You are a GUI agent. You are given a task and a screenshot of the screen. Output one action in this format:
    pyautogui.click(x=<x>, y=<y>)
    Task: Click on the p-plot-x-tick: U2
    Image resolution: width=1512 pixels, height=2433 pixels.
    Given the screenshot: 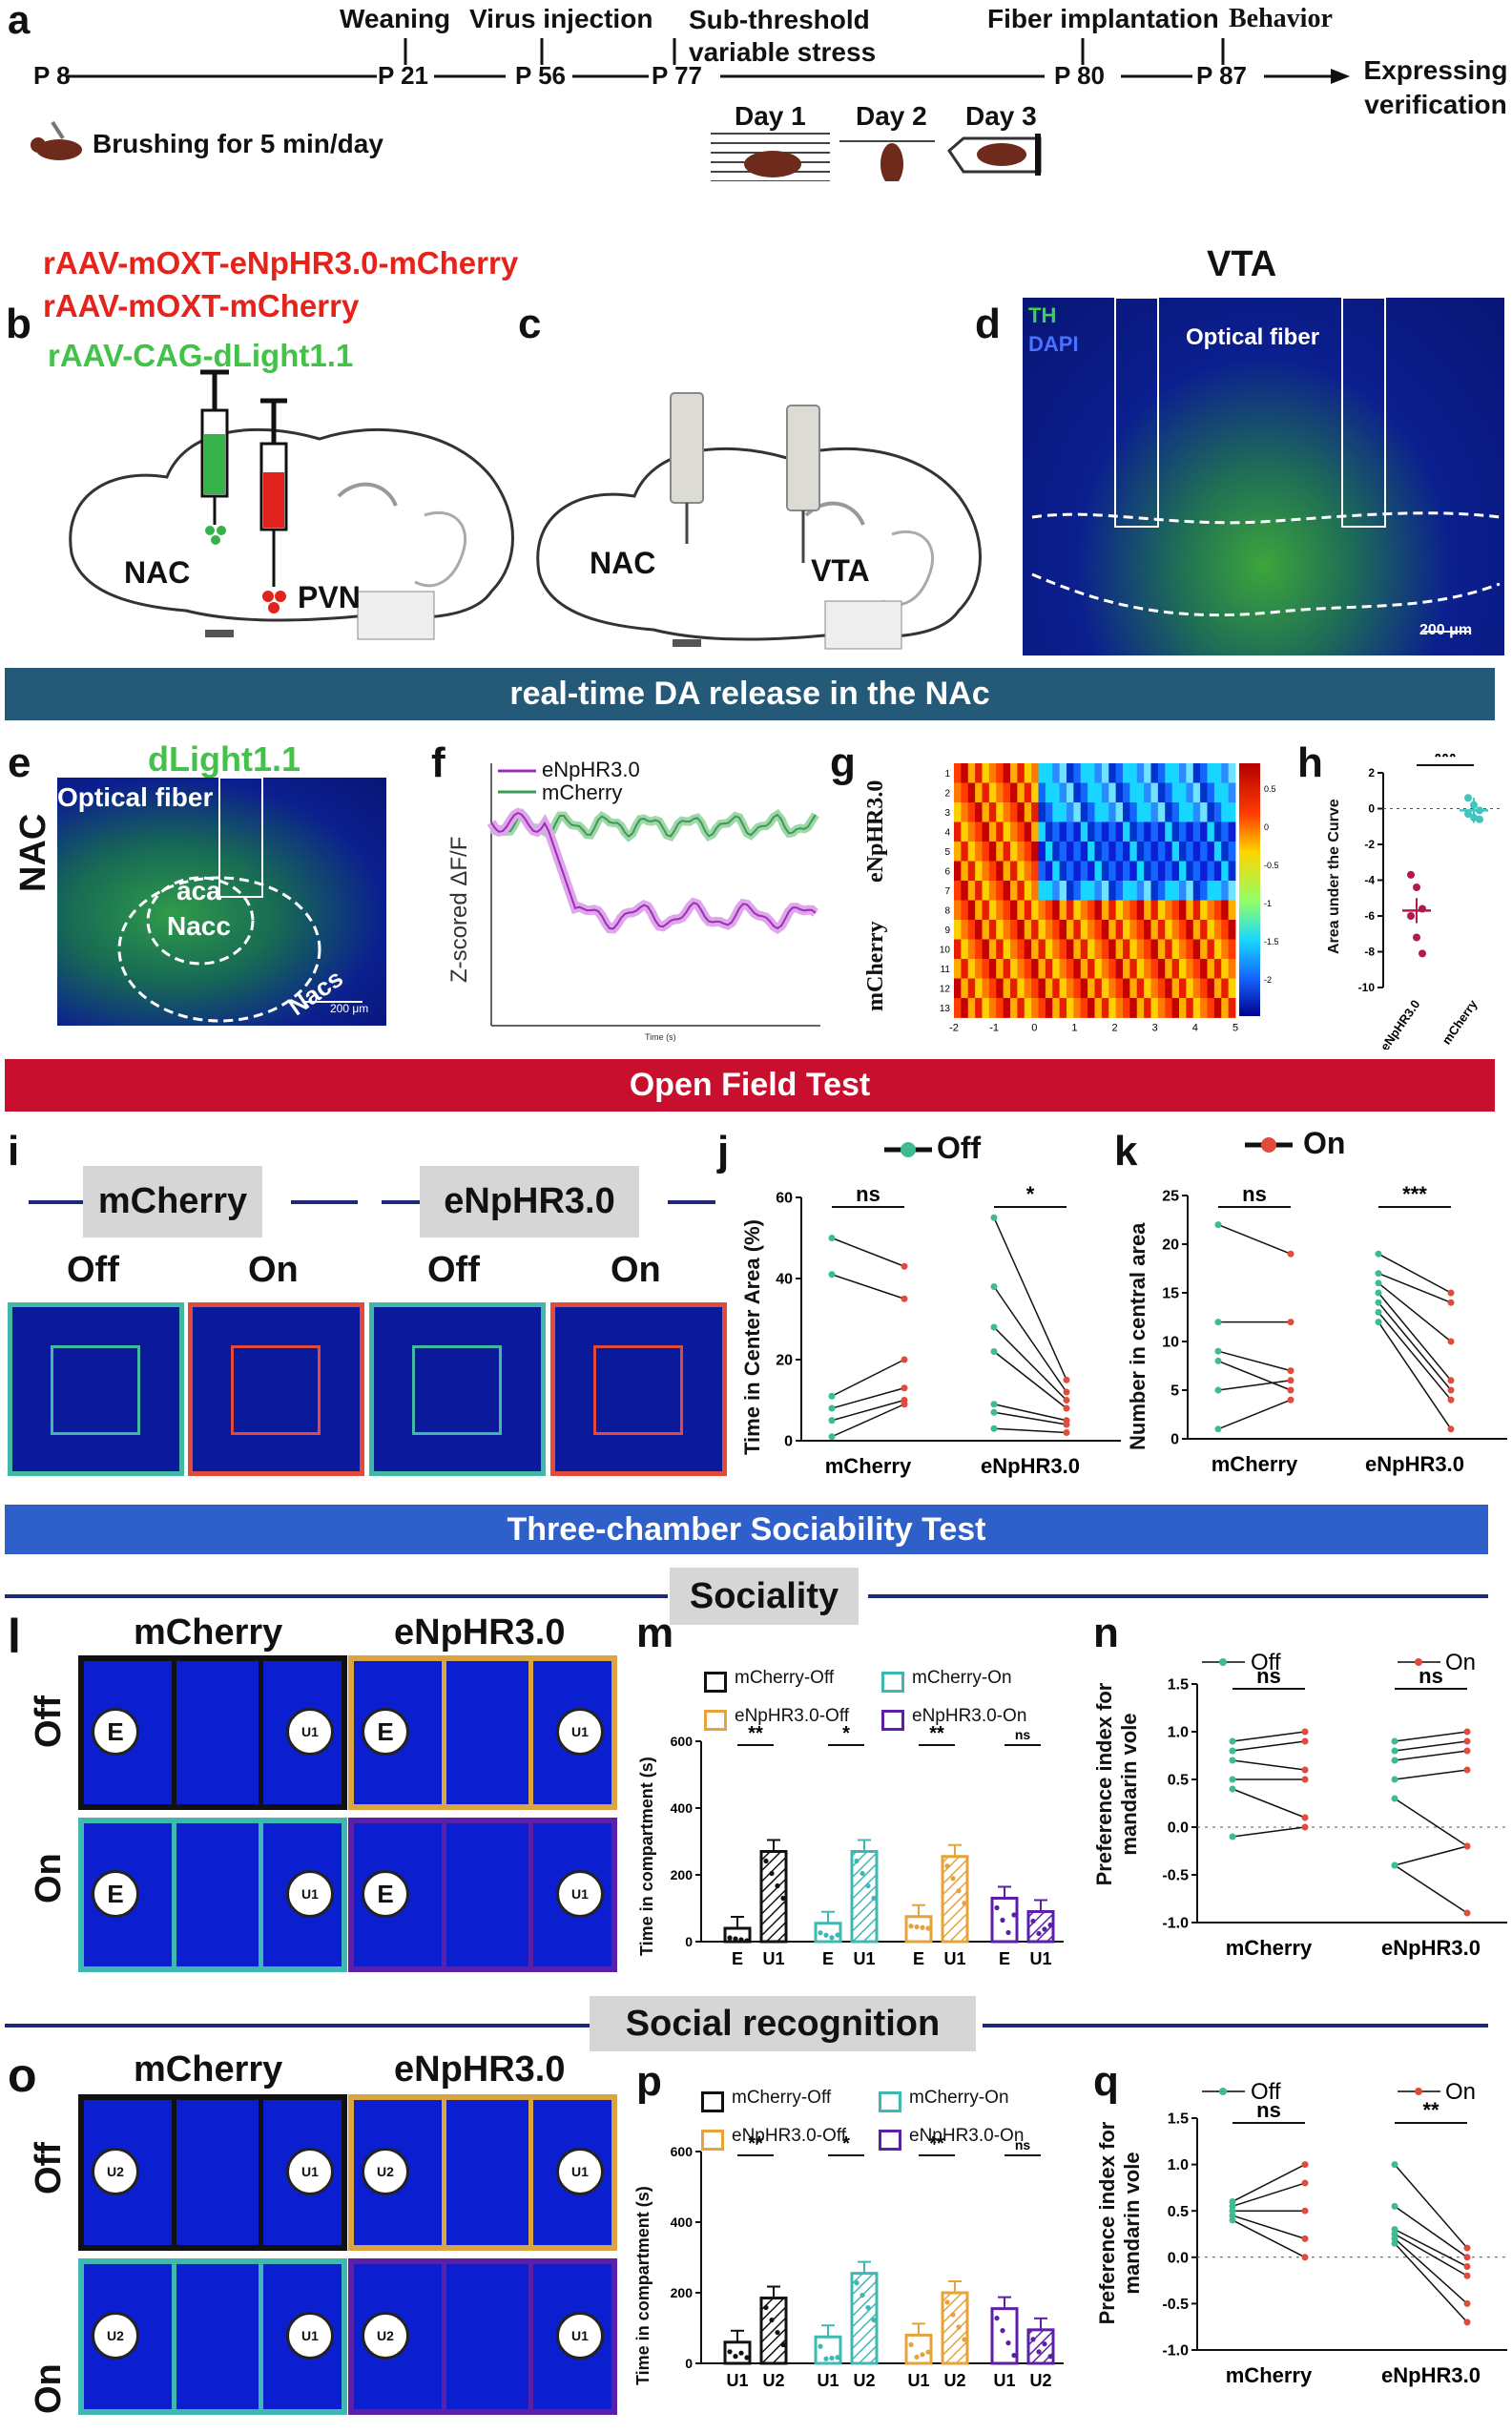 What is the action you would take?
    pyautogui.click(x=864, y=2380)
    